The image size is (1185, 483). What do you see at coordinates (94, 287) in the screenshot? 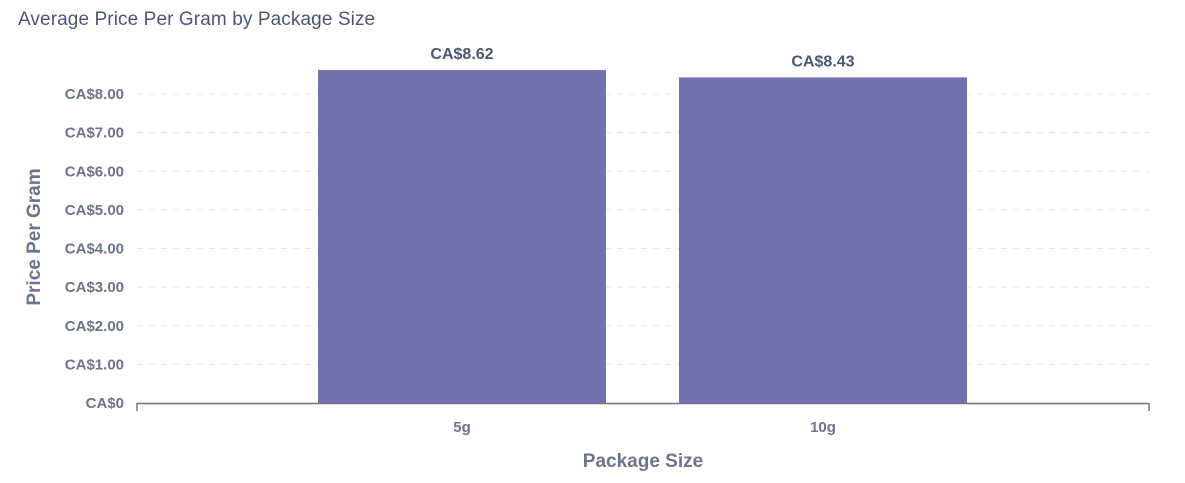
I see `y-tick-label: CA$3.00` at bounding box center [94, 287].